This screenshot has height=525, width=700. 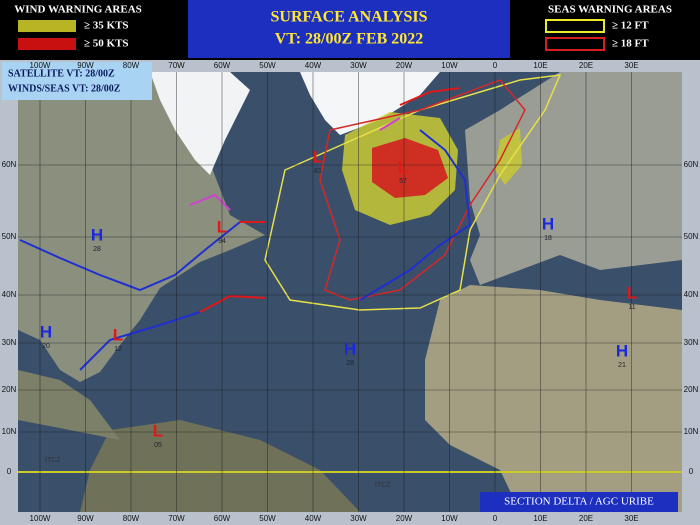 I want to click on lon-label-top: 90W, so click(x=85, y=65).